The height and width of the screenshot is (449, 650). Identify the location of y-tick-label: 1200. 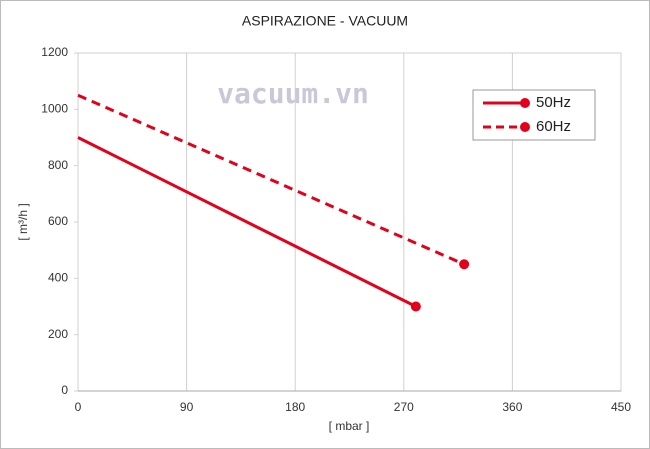
(54, 52).